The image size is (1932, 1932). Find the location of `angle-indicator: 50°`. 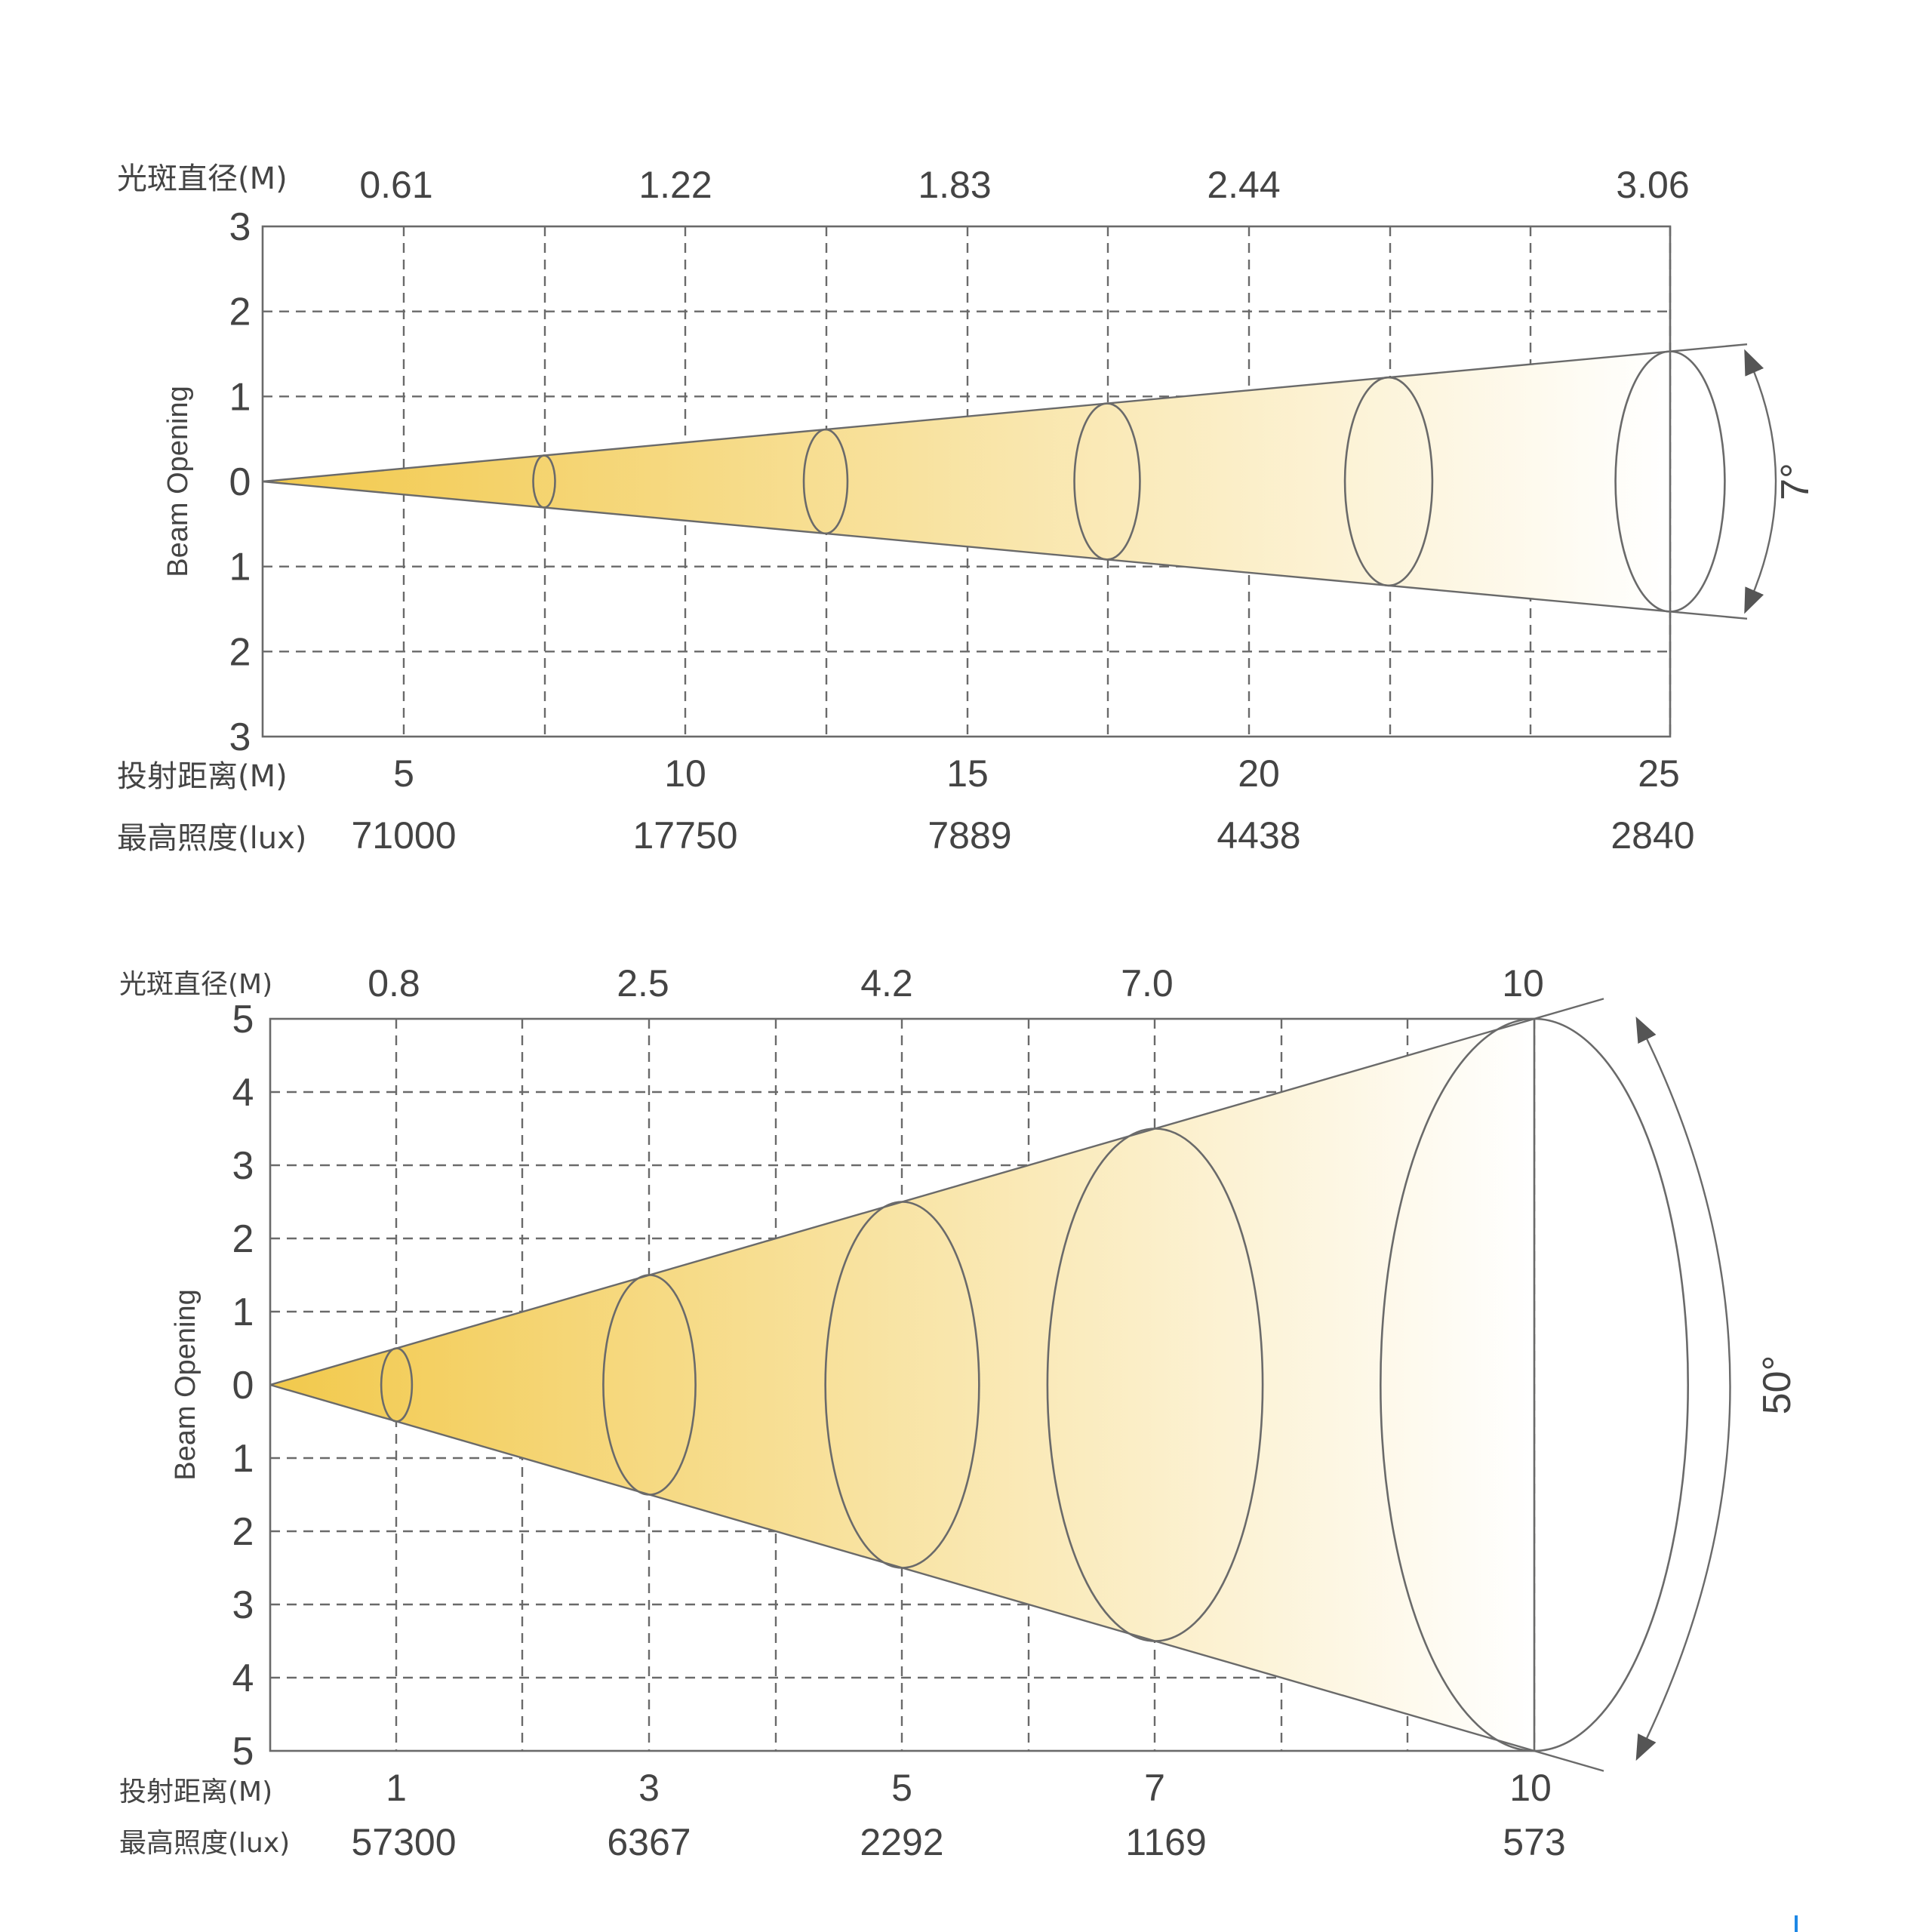

angle-indicator: 50° is located at coordinates (1717, 1388).